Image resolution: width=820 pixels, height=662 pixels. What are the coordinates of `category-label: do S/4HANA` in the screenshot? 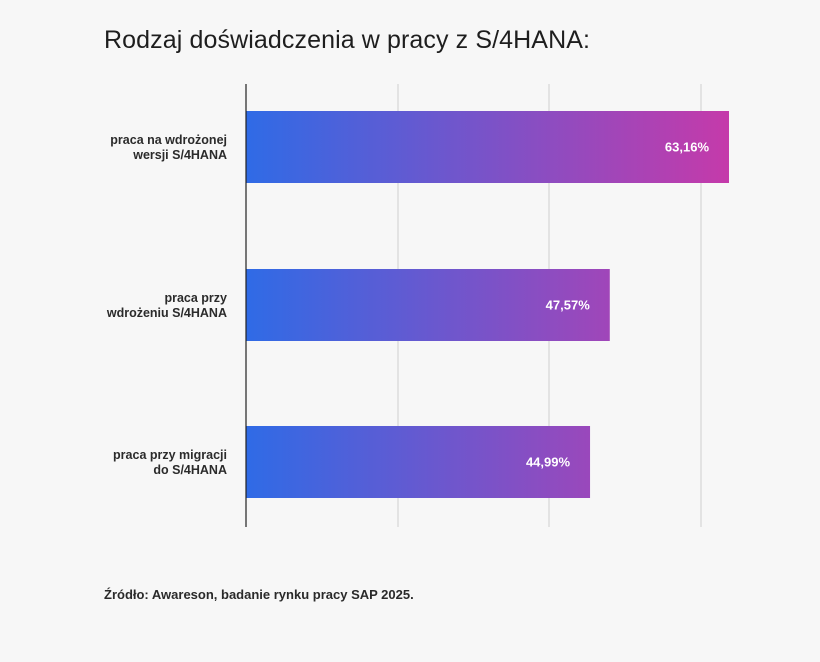 It's located at (190, 470).